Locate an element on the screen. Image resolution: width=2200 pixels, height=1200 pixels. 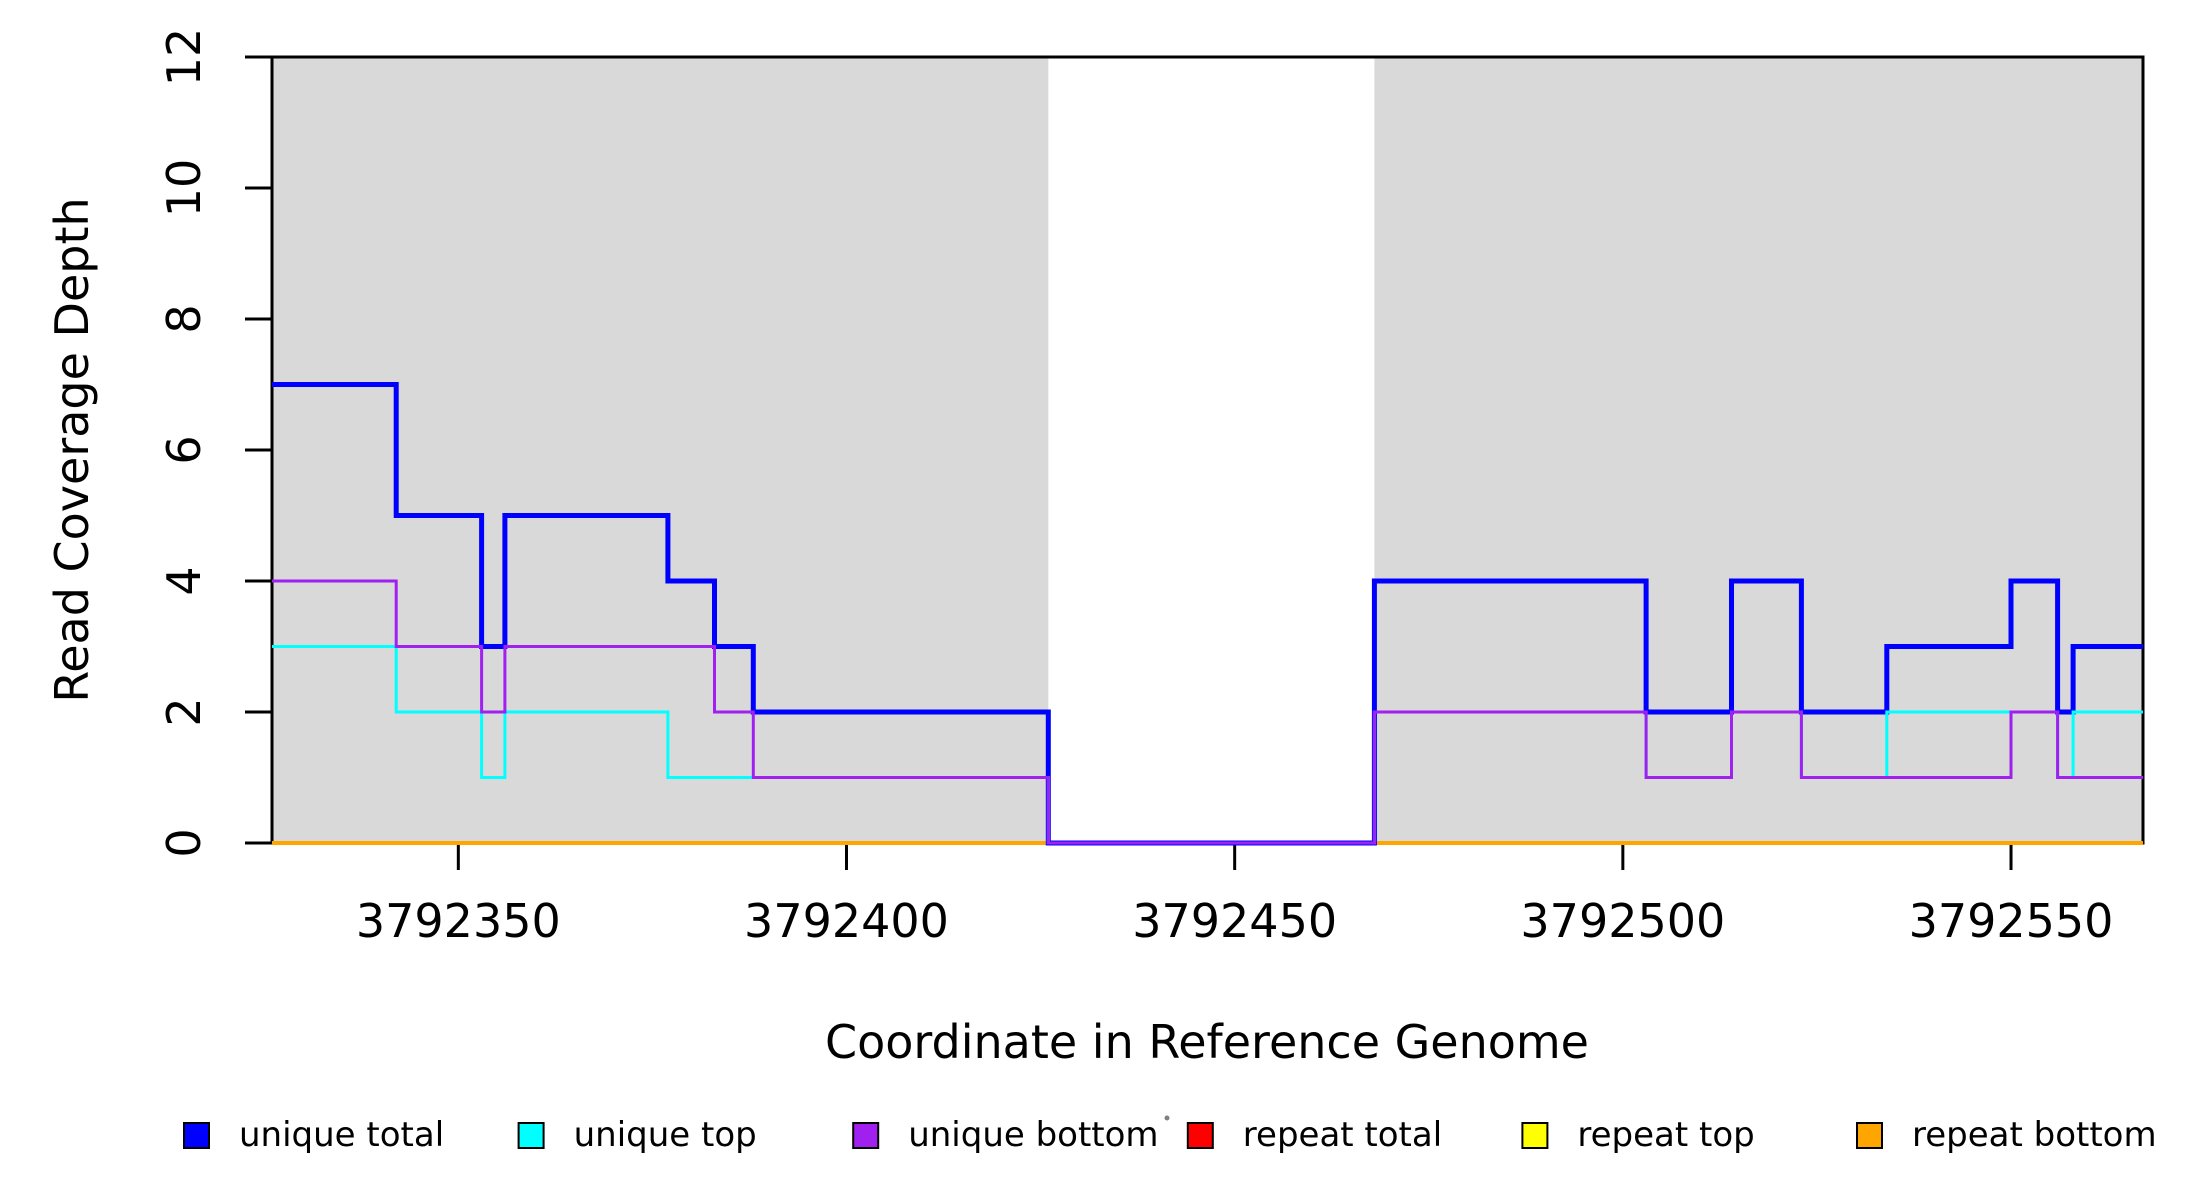
x-tick-label: 3792450 is located at coordinates (1234, 921).